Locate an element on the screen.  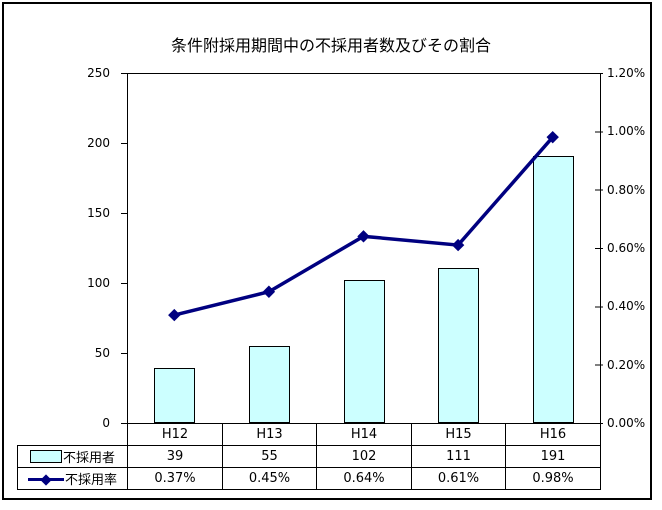
left-axis-label: 0 is located at coordinates (106, 423).